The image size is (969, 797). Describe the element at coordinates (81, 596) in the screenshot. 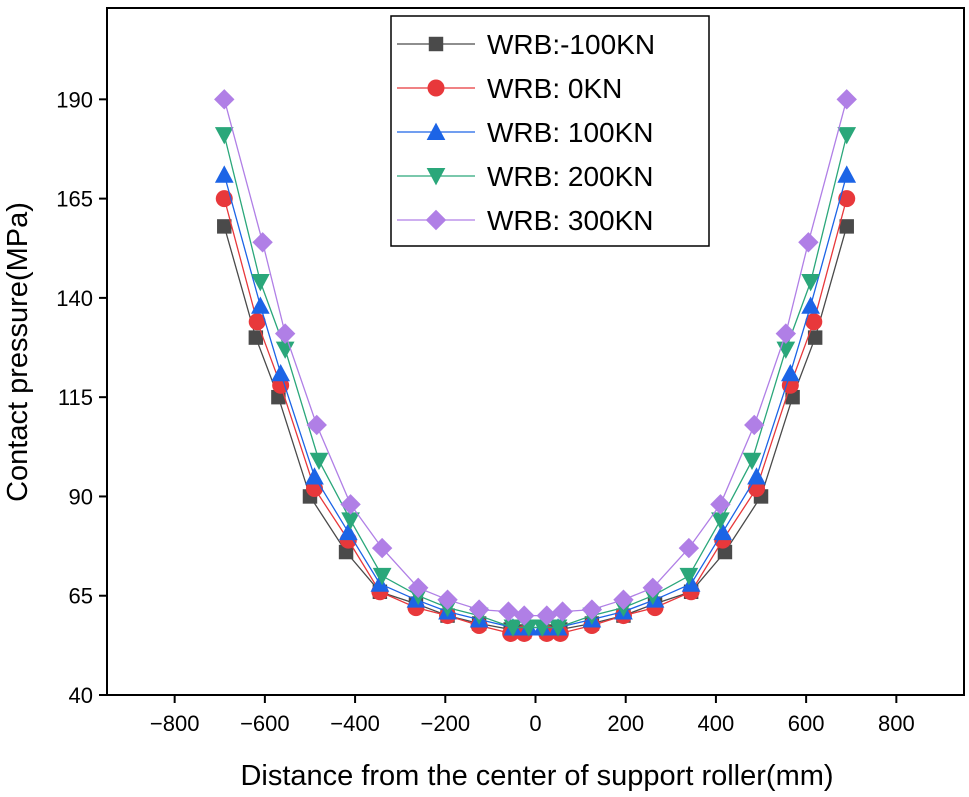

I see `y-tick-label: 65` at that location.